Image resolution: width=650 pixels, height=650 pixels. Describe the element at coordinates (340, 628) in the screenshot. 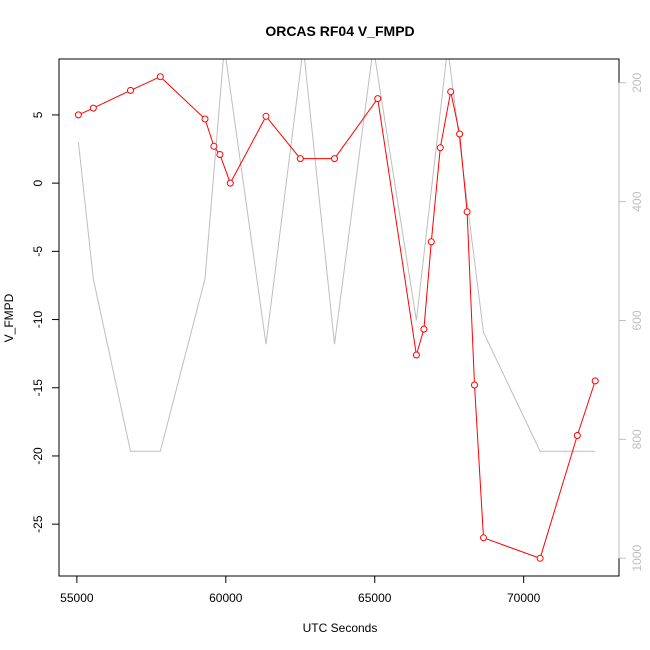

I see `x-axis-label: UTC Seconds` at that location.